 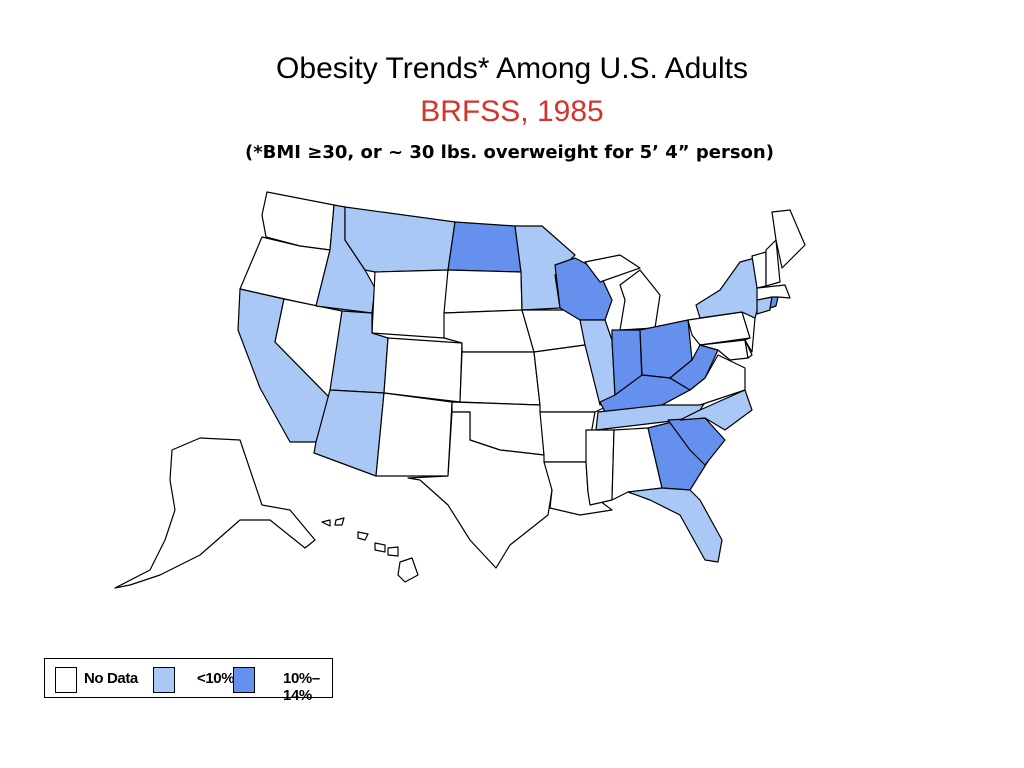 What do you see at coordinates (423, 370) in the screenshot?
I see `state-colorado` at bounding box center [423, 370].